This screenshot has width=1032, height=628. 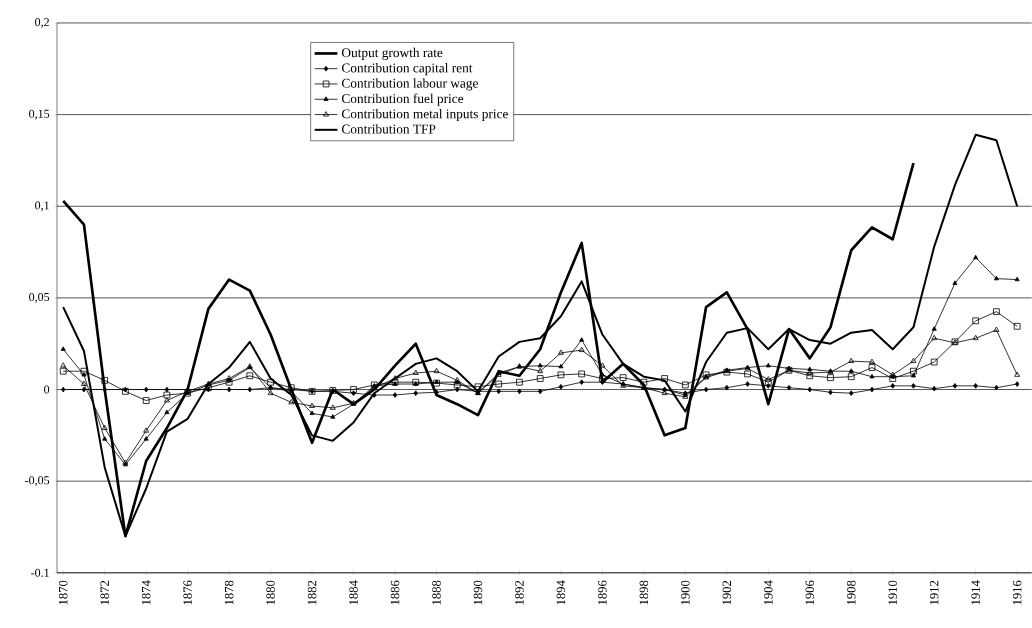 What do you see at coordinates (312, 592) in the screenshot?
I see `x-tick-label: 1882` at bounding box center [312, 592].